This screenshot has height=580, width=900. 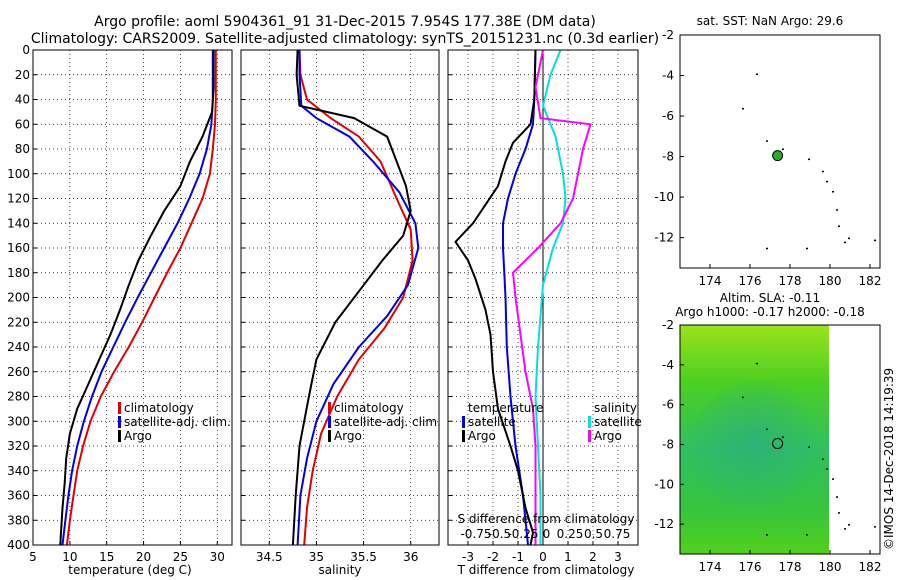 What do you see at coordinates (593, 534) in the screenshot?
I see `x2-tick-label: 0.5` at bounding box center [593, 534].